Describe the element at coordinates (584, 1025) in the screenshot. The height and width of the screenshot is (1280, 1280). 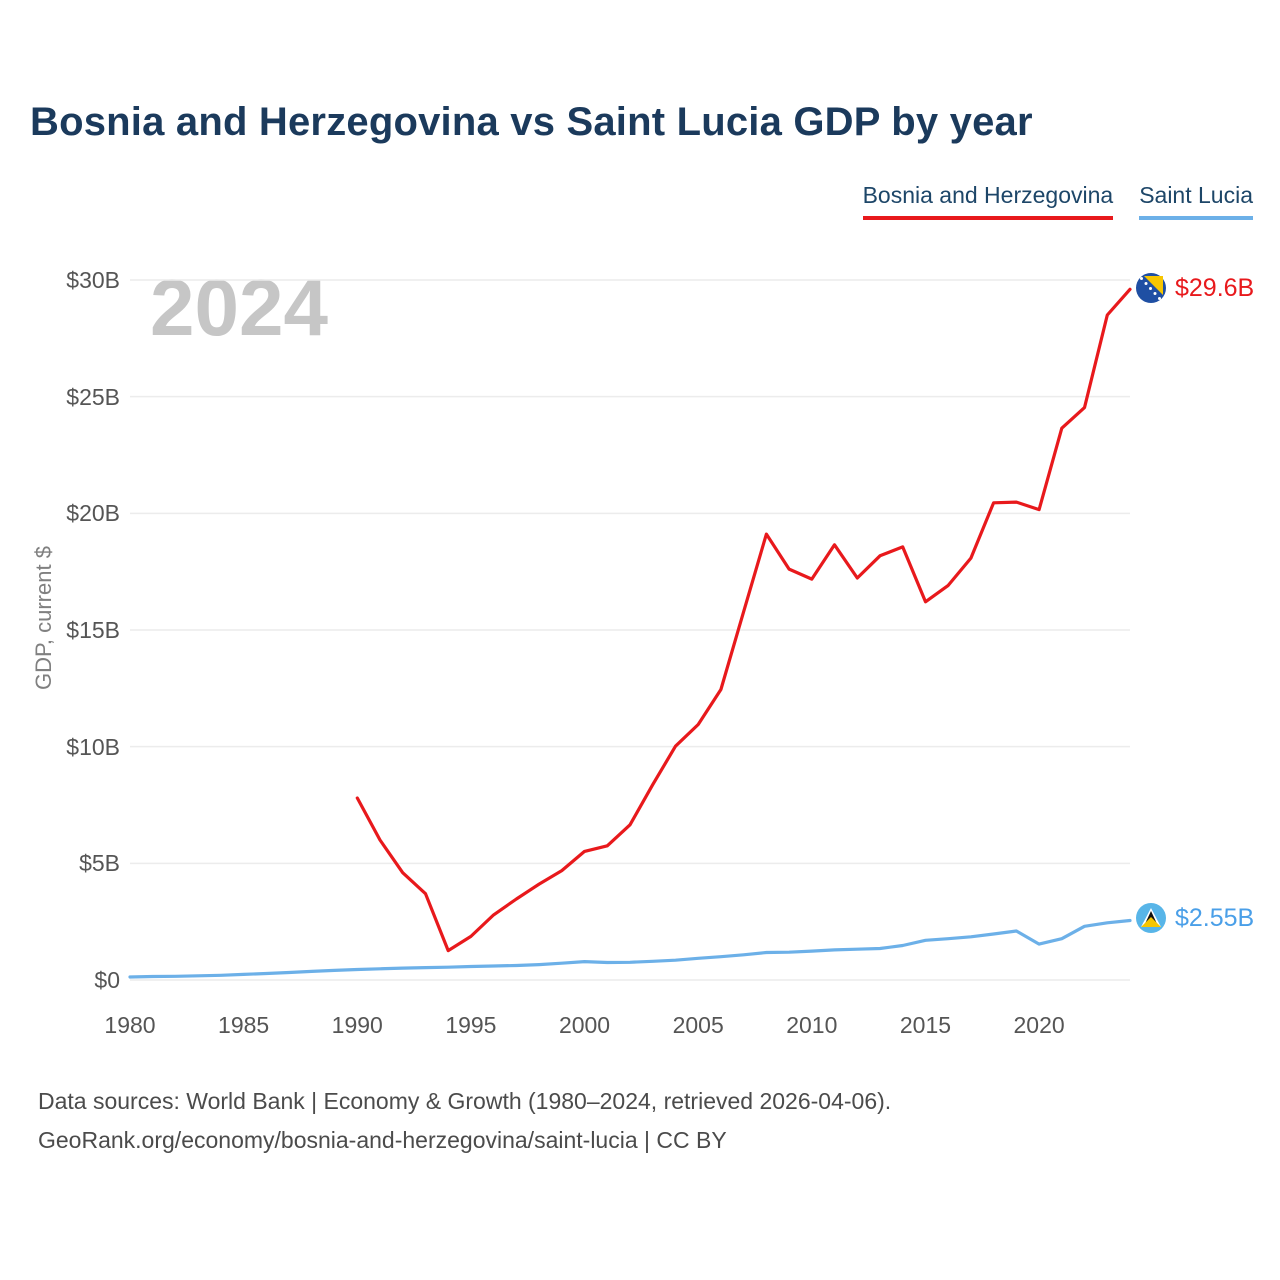
I see `x-tick-label: 2000` at that location.